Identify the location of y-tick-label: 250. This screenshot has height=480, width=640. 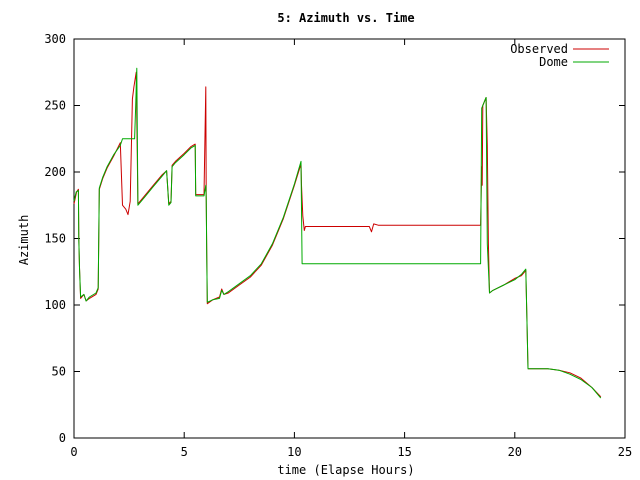
(55, 106).